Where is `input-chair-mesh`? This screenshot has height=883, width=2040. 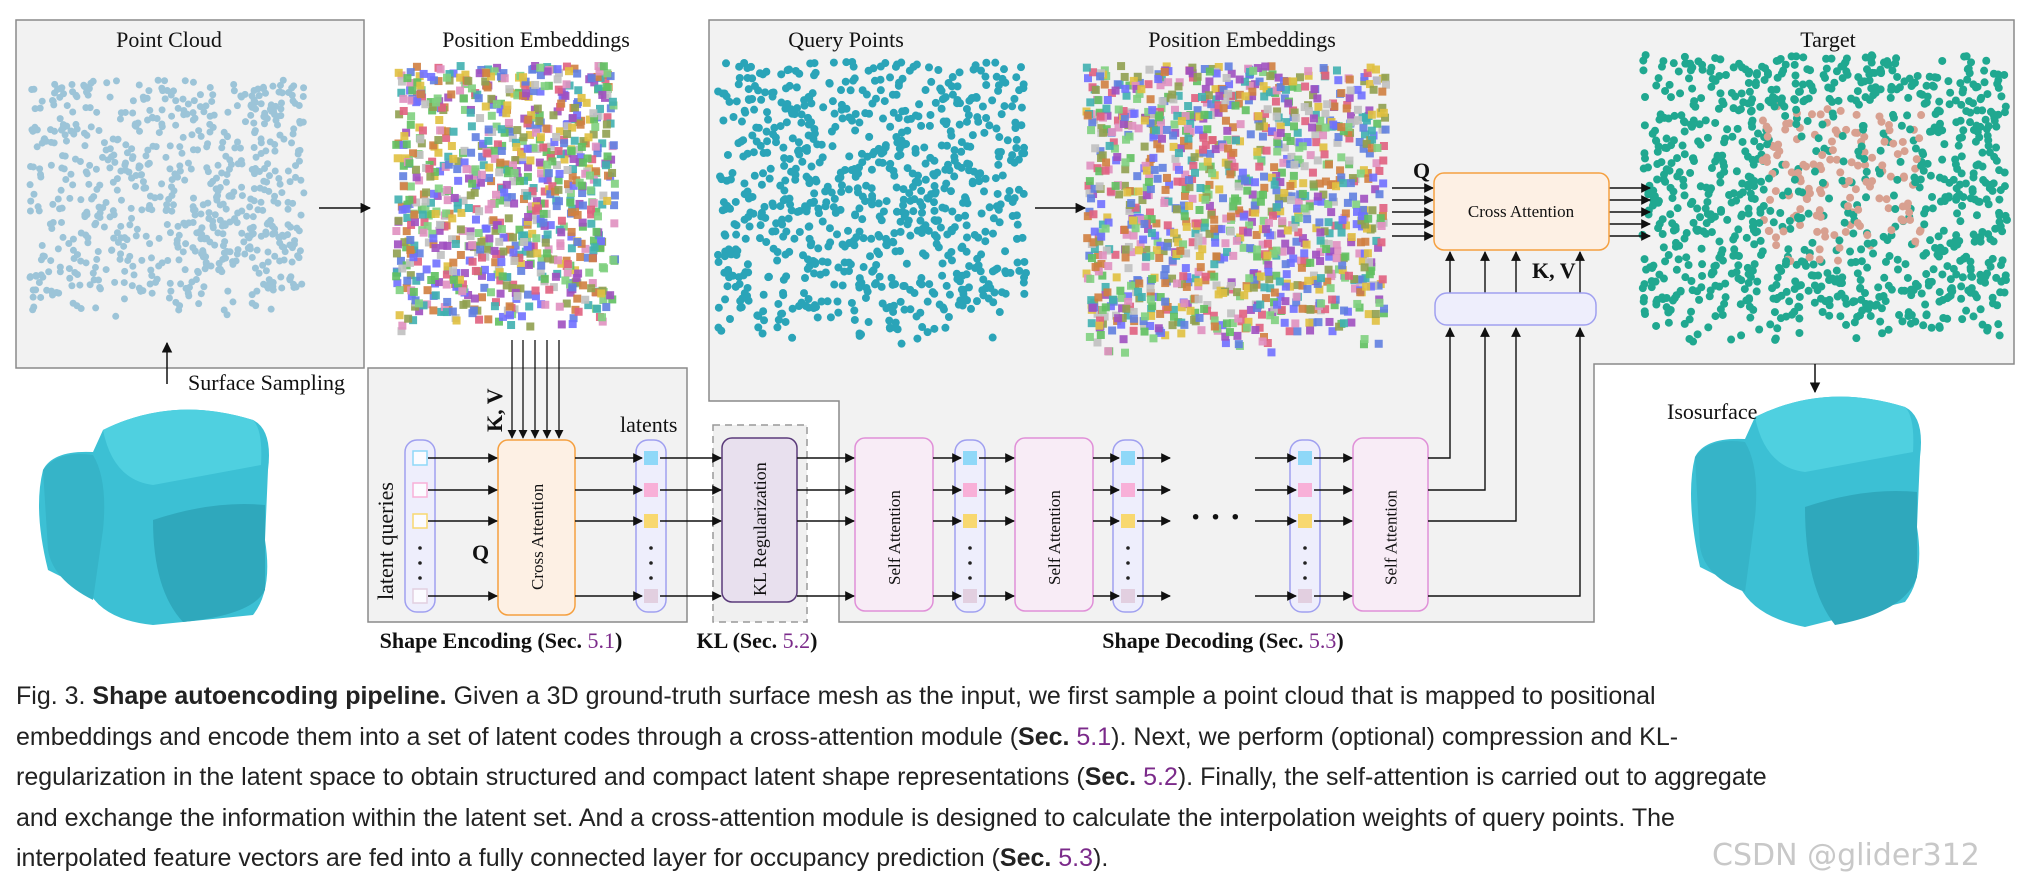
input-chair-mesh is located at coordinates (154, 517).